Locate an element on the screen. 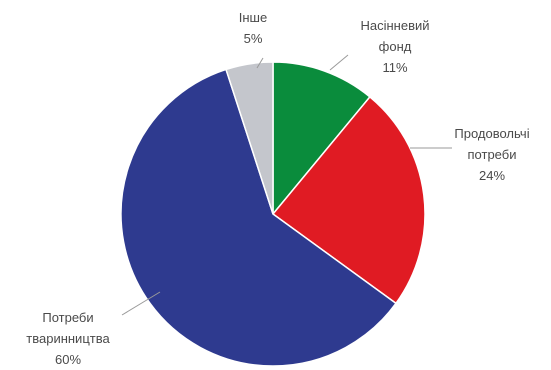 This screenshot has height=370, width=551. slice-label-0: Насінневий фонд 11% is located at coordinates (394, 46).